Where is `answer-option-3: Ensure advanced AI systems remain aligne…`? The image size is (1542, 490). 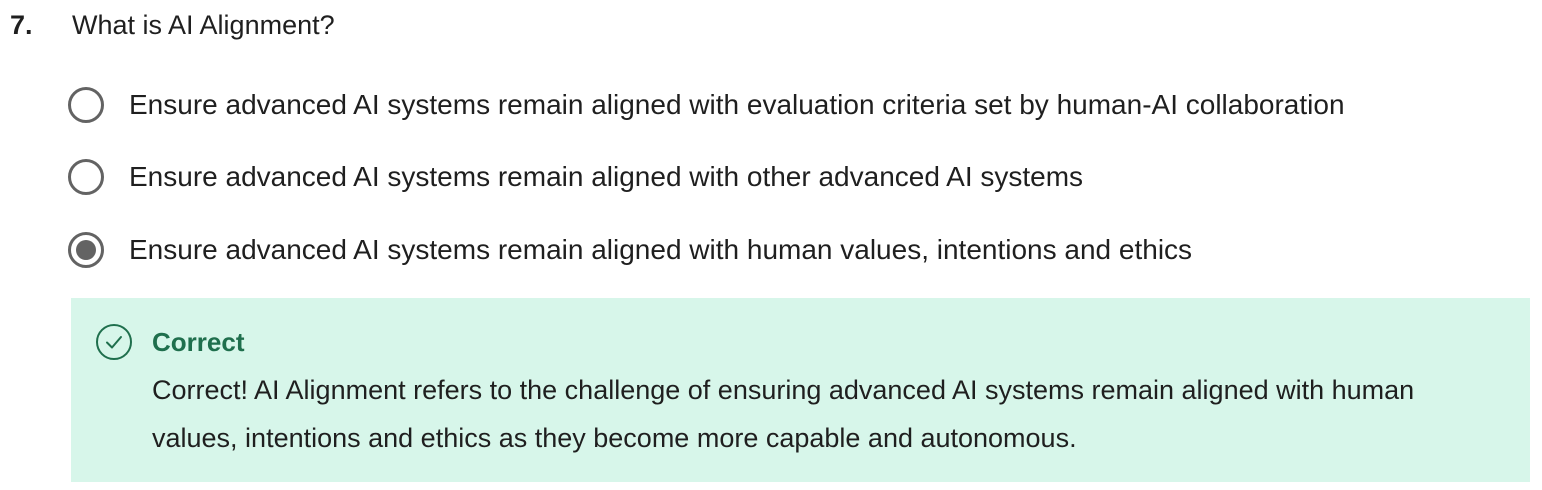 answer-option-3: Ensure advanced AI systems remain aligne… is located at coordinates (630, 250).